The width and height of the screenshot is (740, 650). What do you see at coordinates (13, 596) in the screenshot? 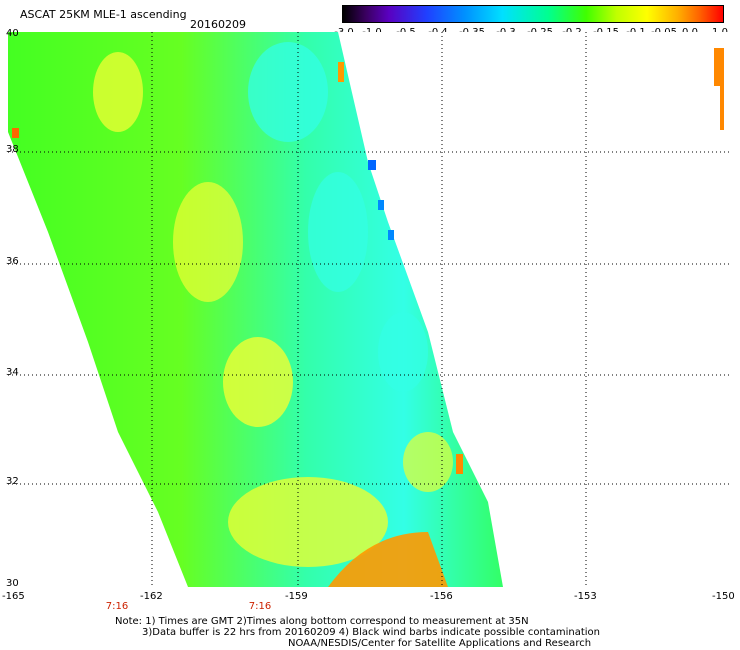
I see `lon-label: -165` at bounding box center [13, 596].